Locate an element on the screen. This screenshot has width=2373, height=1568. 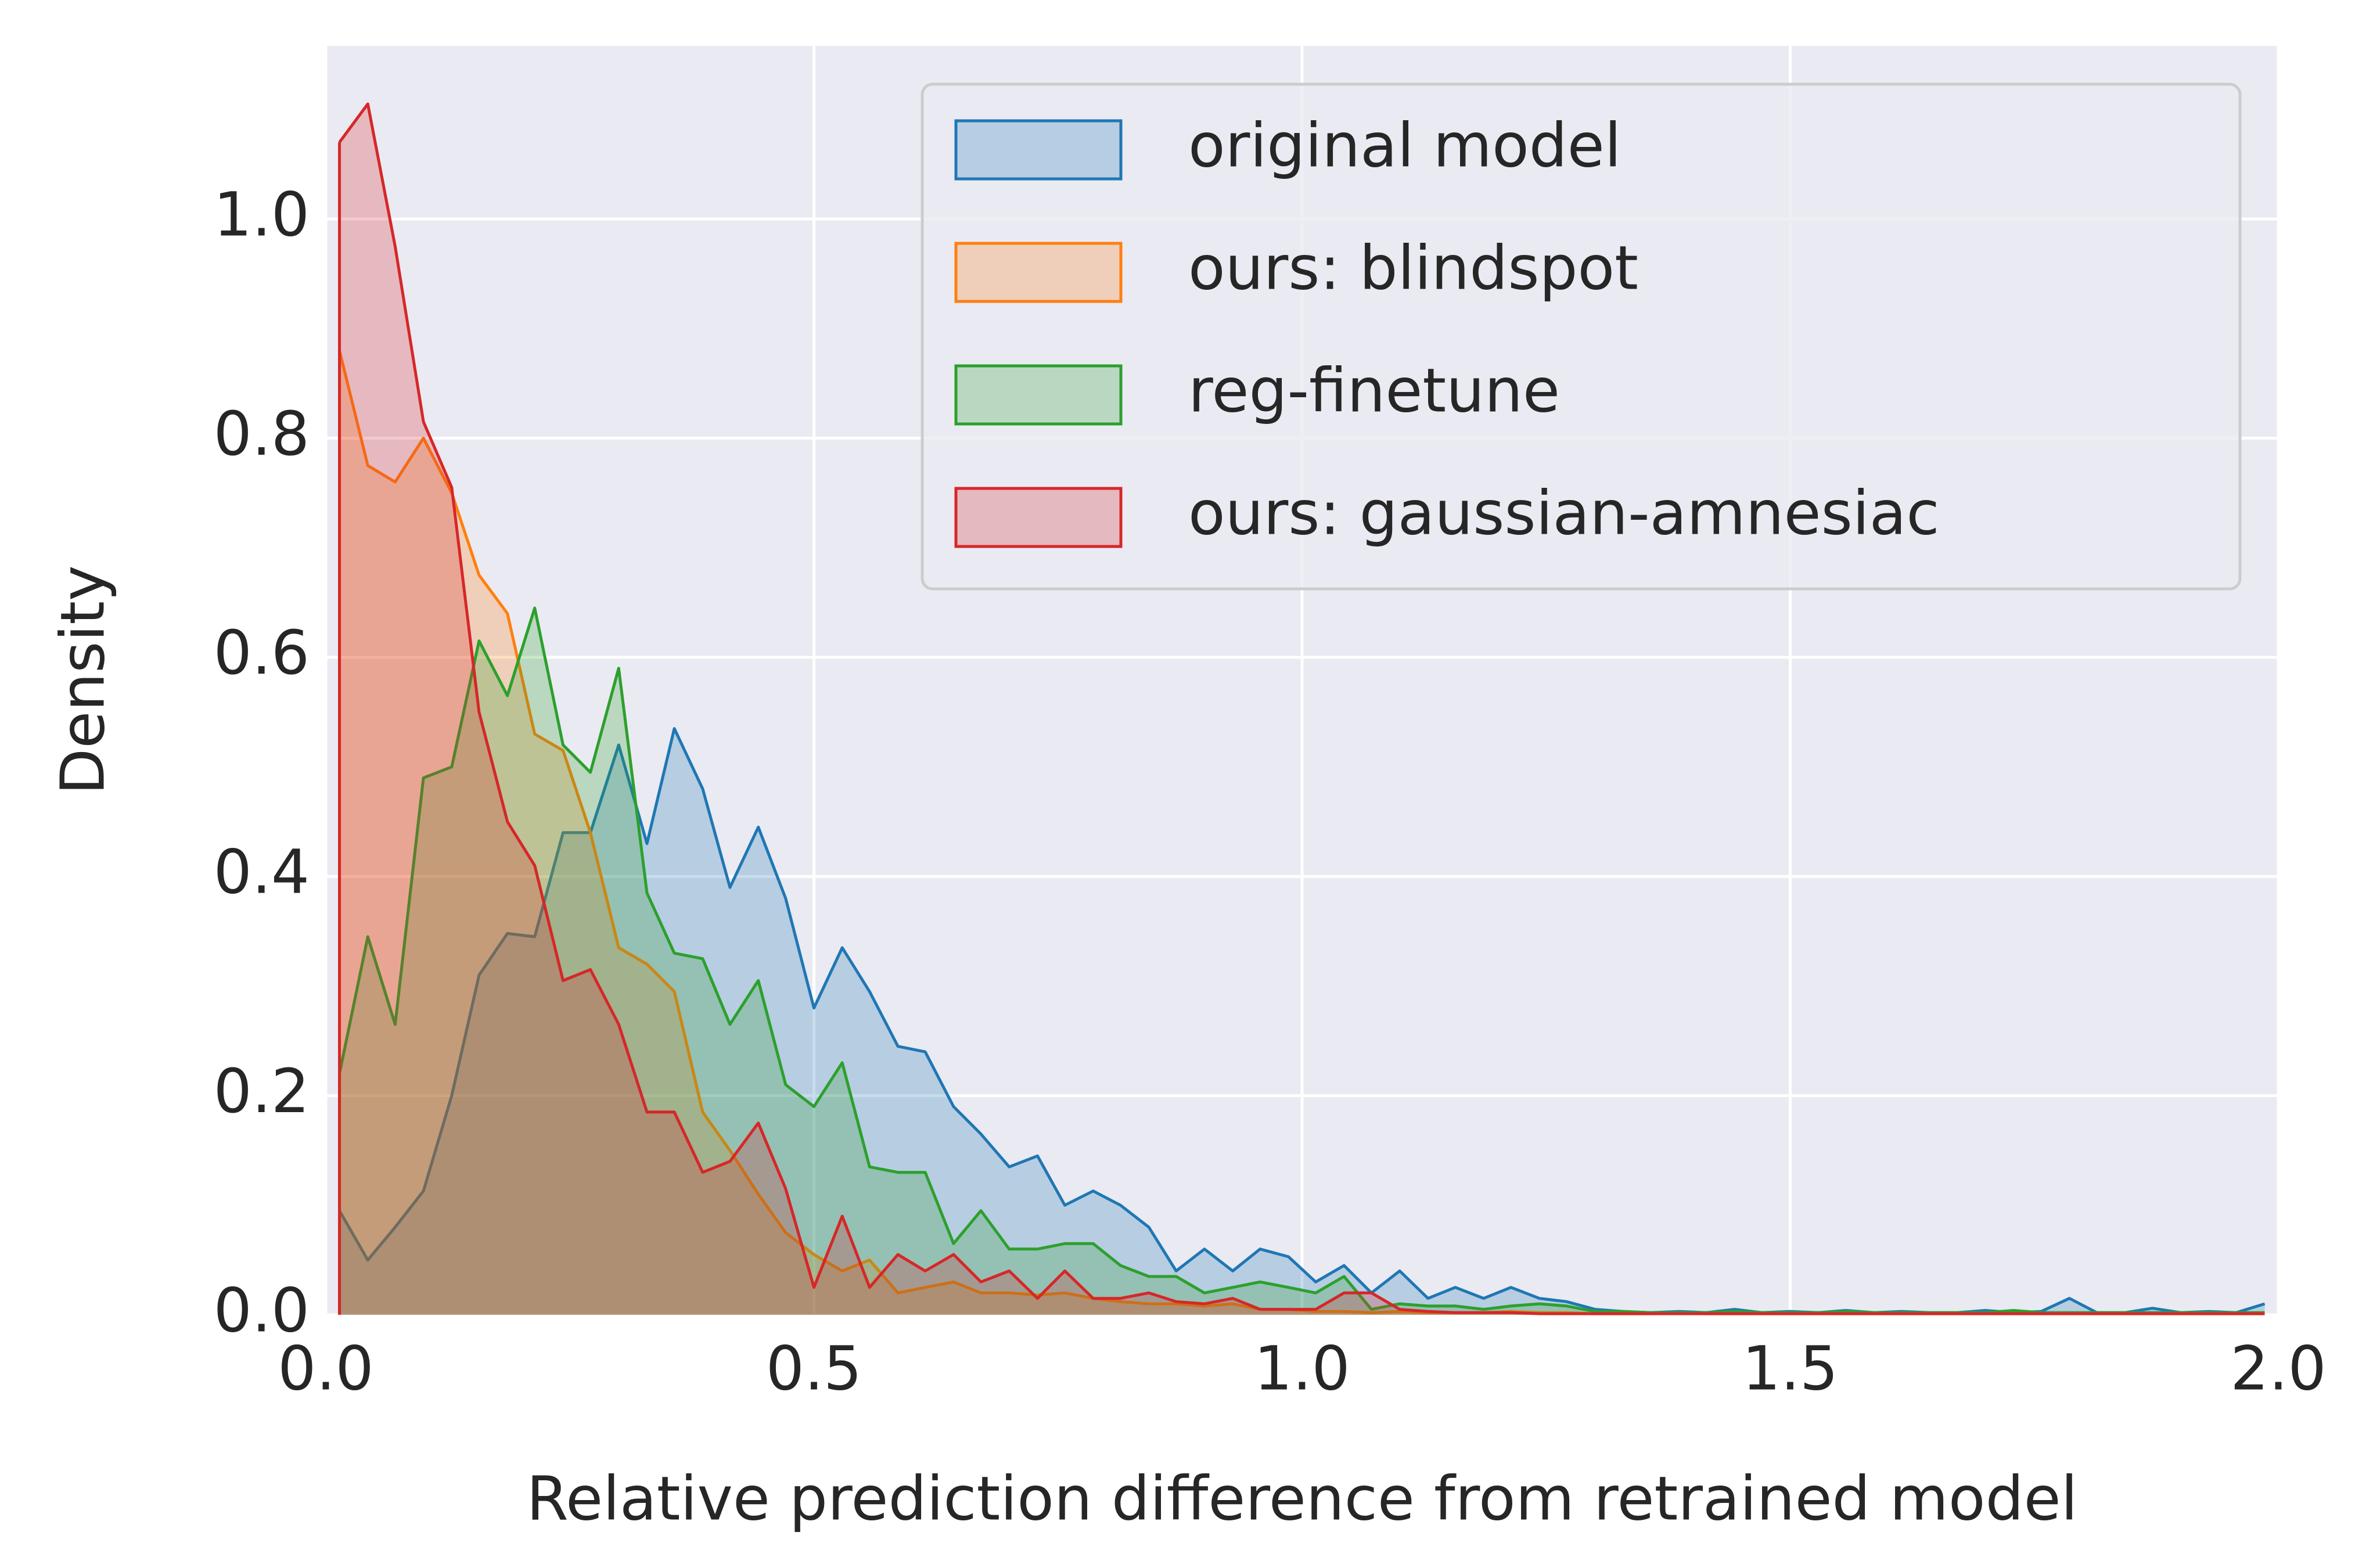
legend-label: reg-finetune is located at coordinates (1374, 391).